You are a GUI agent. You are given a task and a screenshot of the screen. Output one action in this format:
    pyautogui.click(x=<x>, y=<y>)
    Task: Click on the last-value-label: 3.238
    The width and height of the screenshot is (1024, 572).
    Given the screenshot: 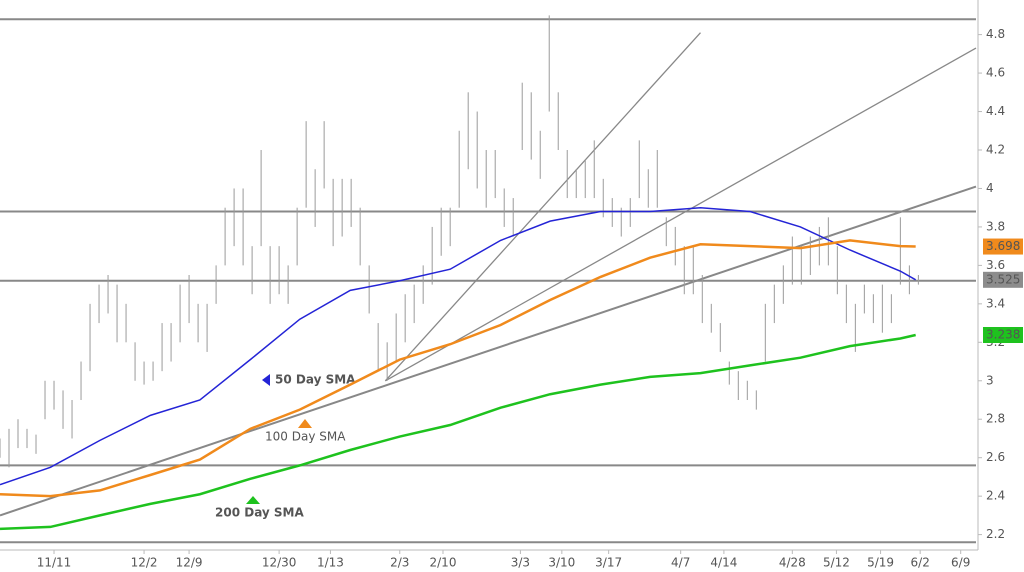 What is the action you would take?
    pyautogui.click(x=1003, y=335)
    